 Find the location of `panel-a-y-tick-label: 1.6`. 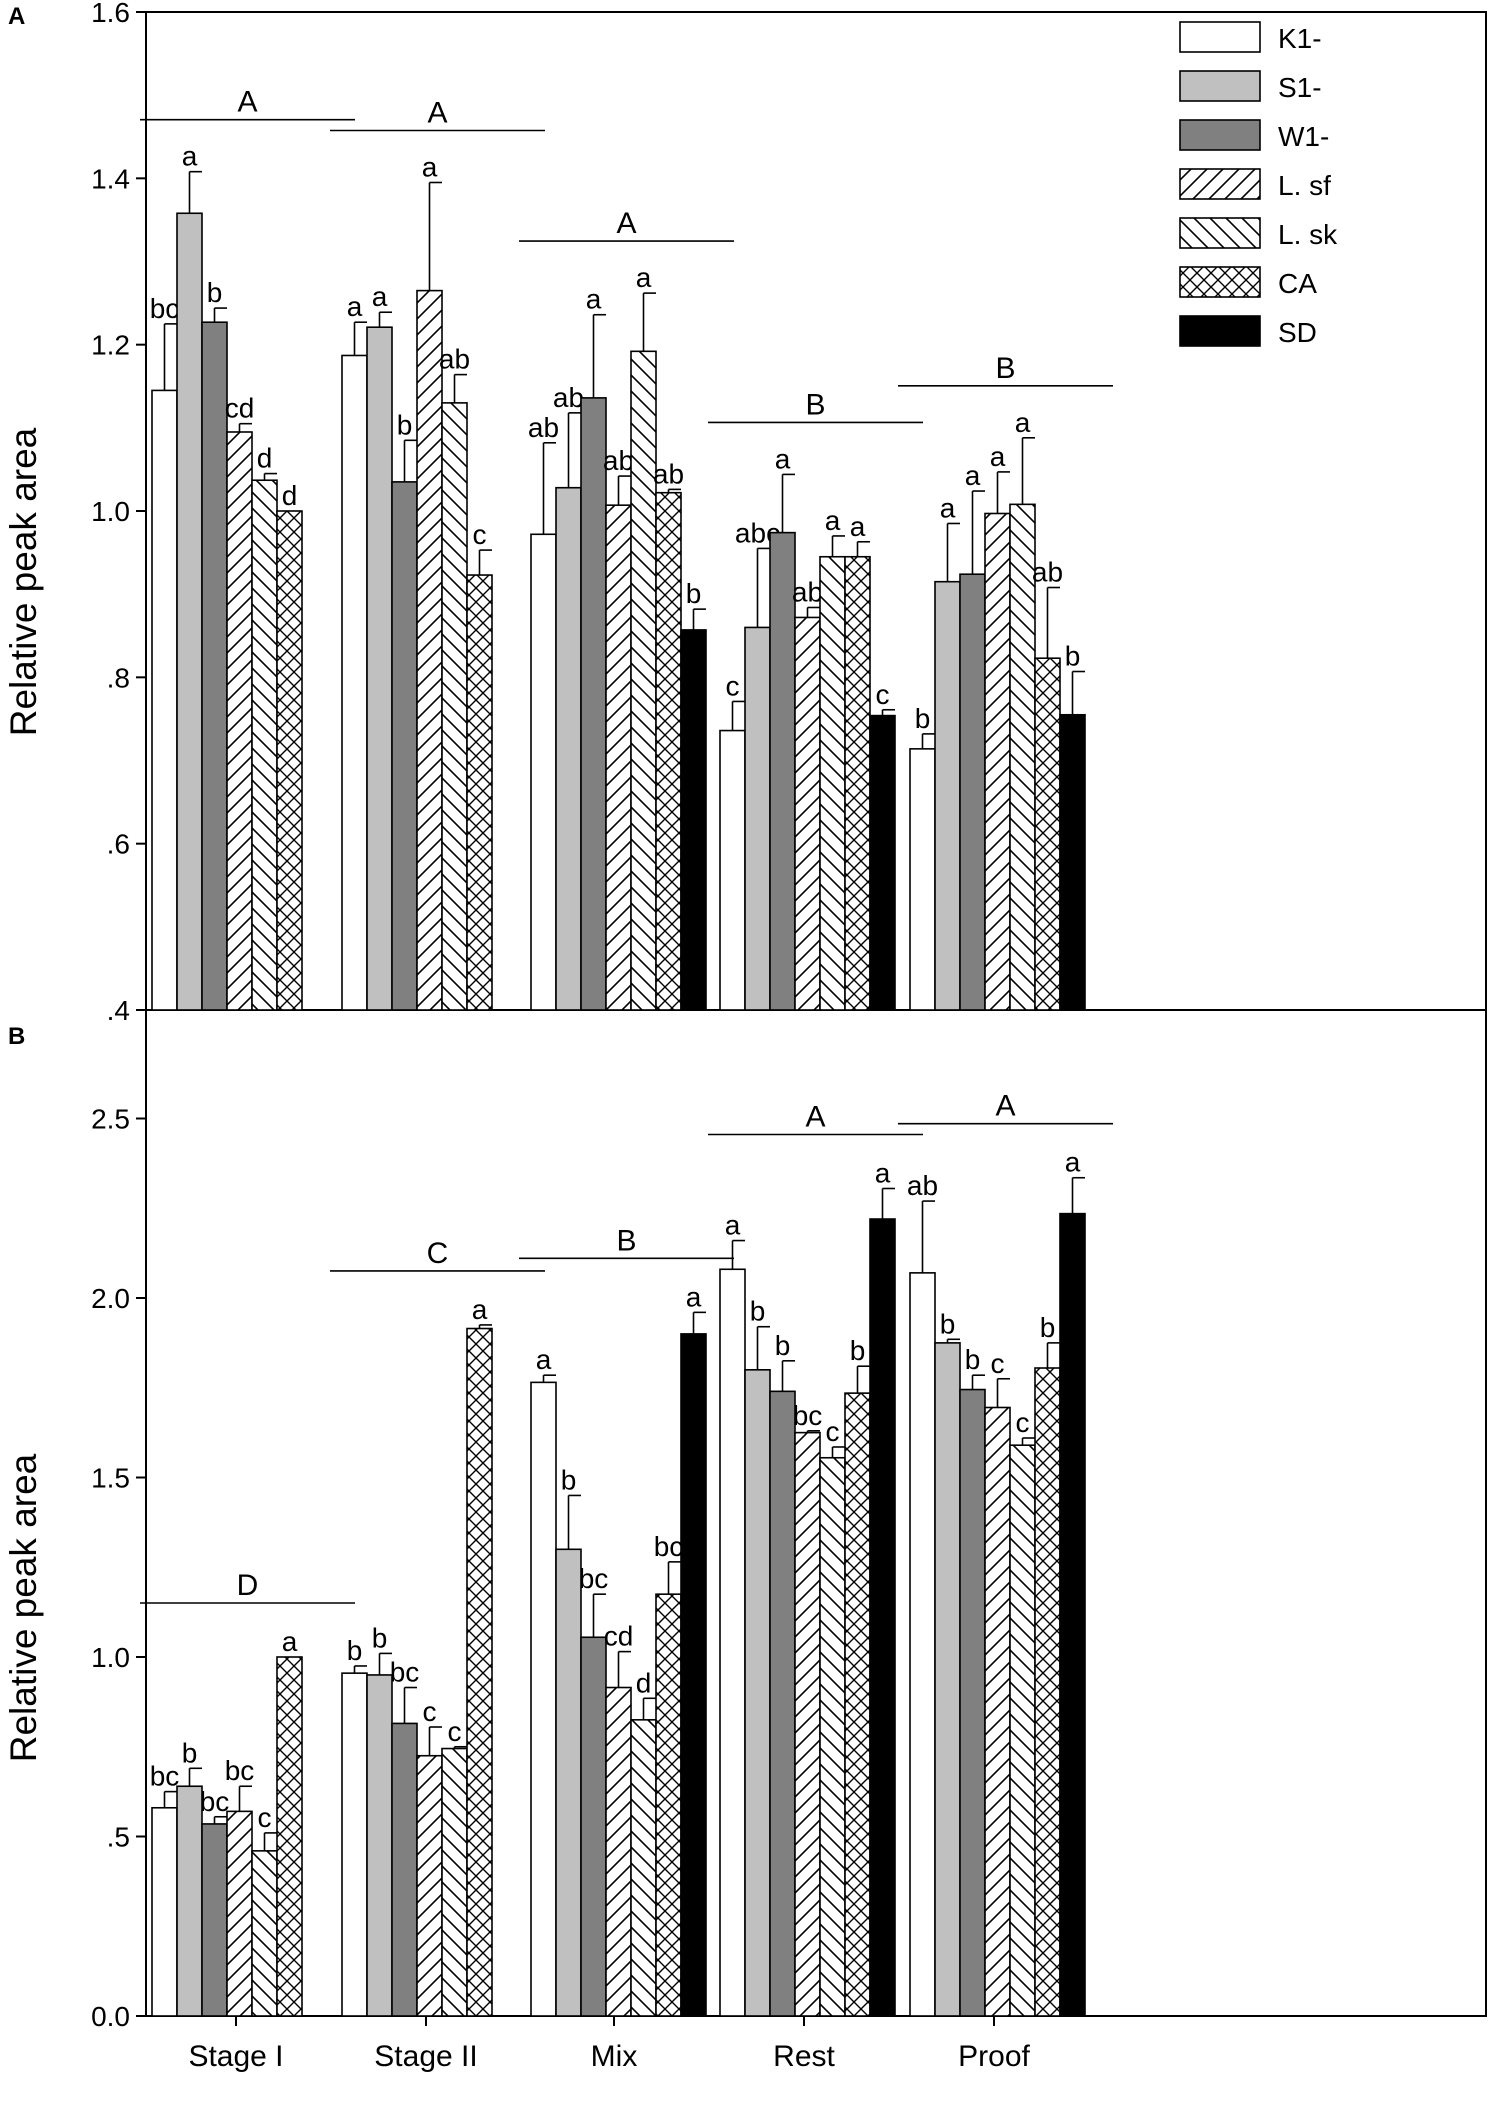

panel-a-y-tick-label: 1.6 is located at coordinates (110, 14).